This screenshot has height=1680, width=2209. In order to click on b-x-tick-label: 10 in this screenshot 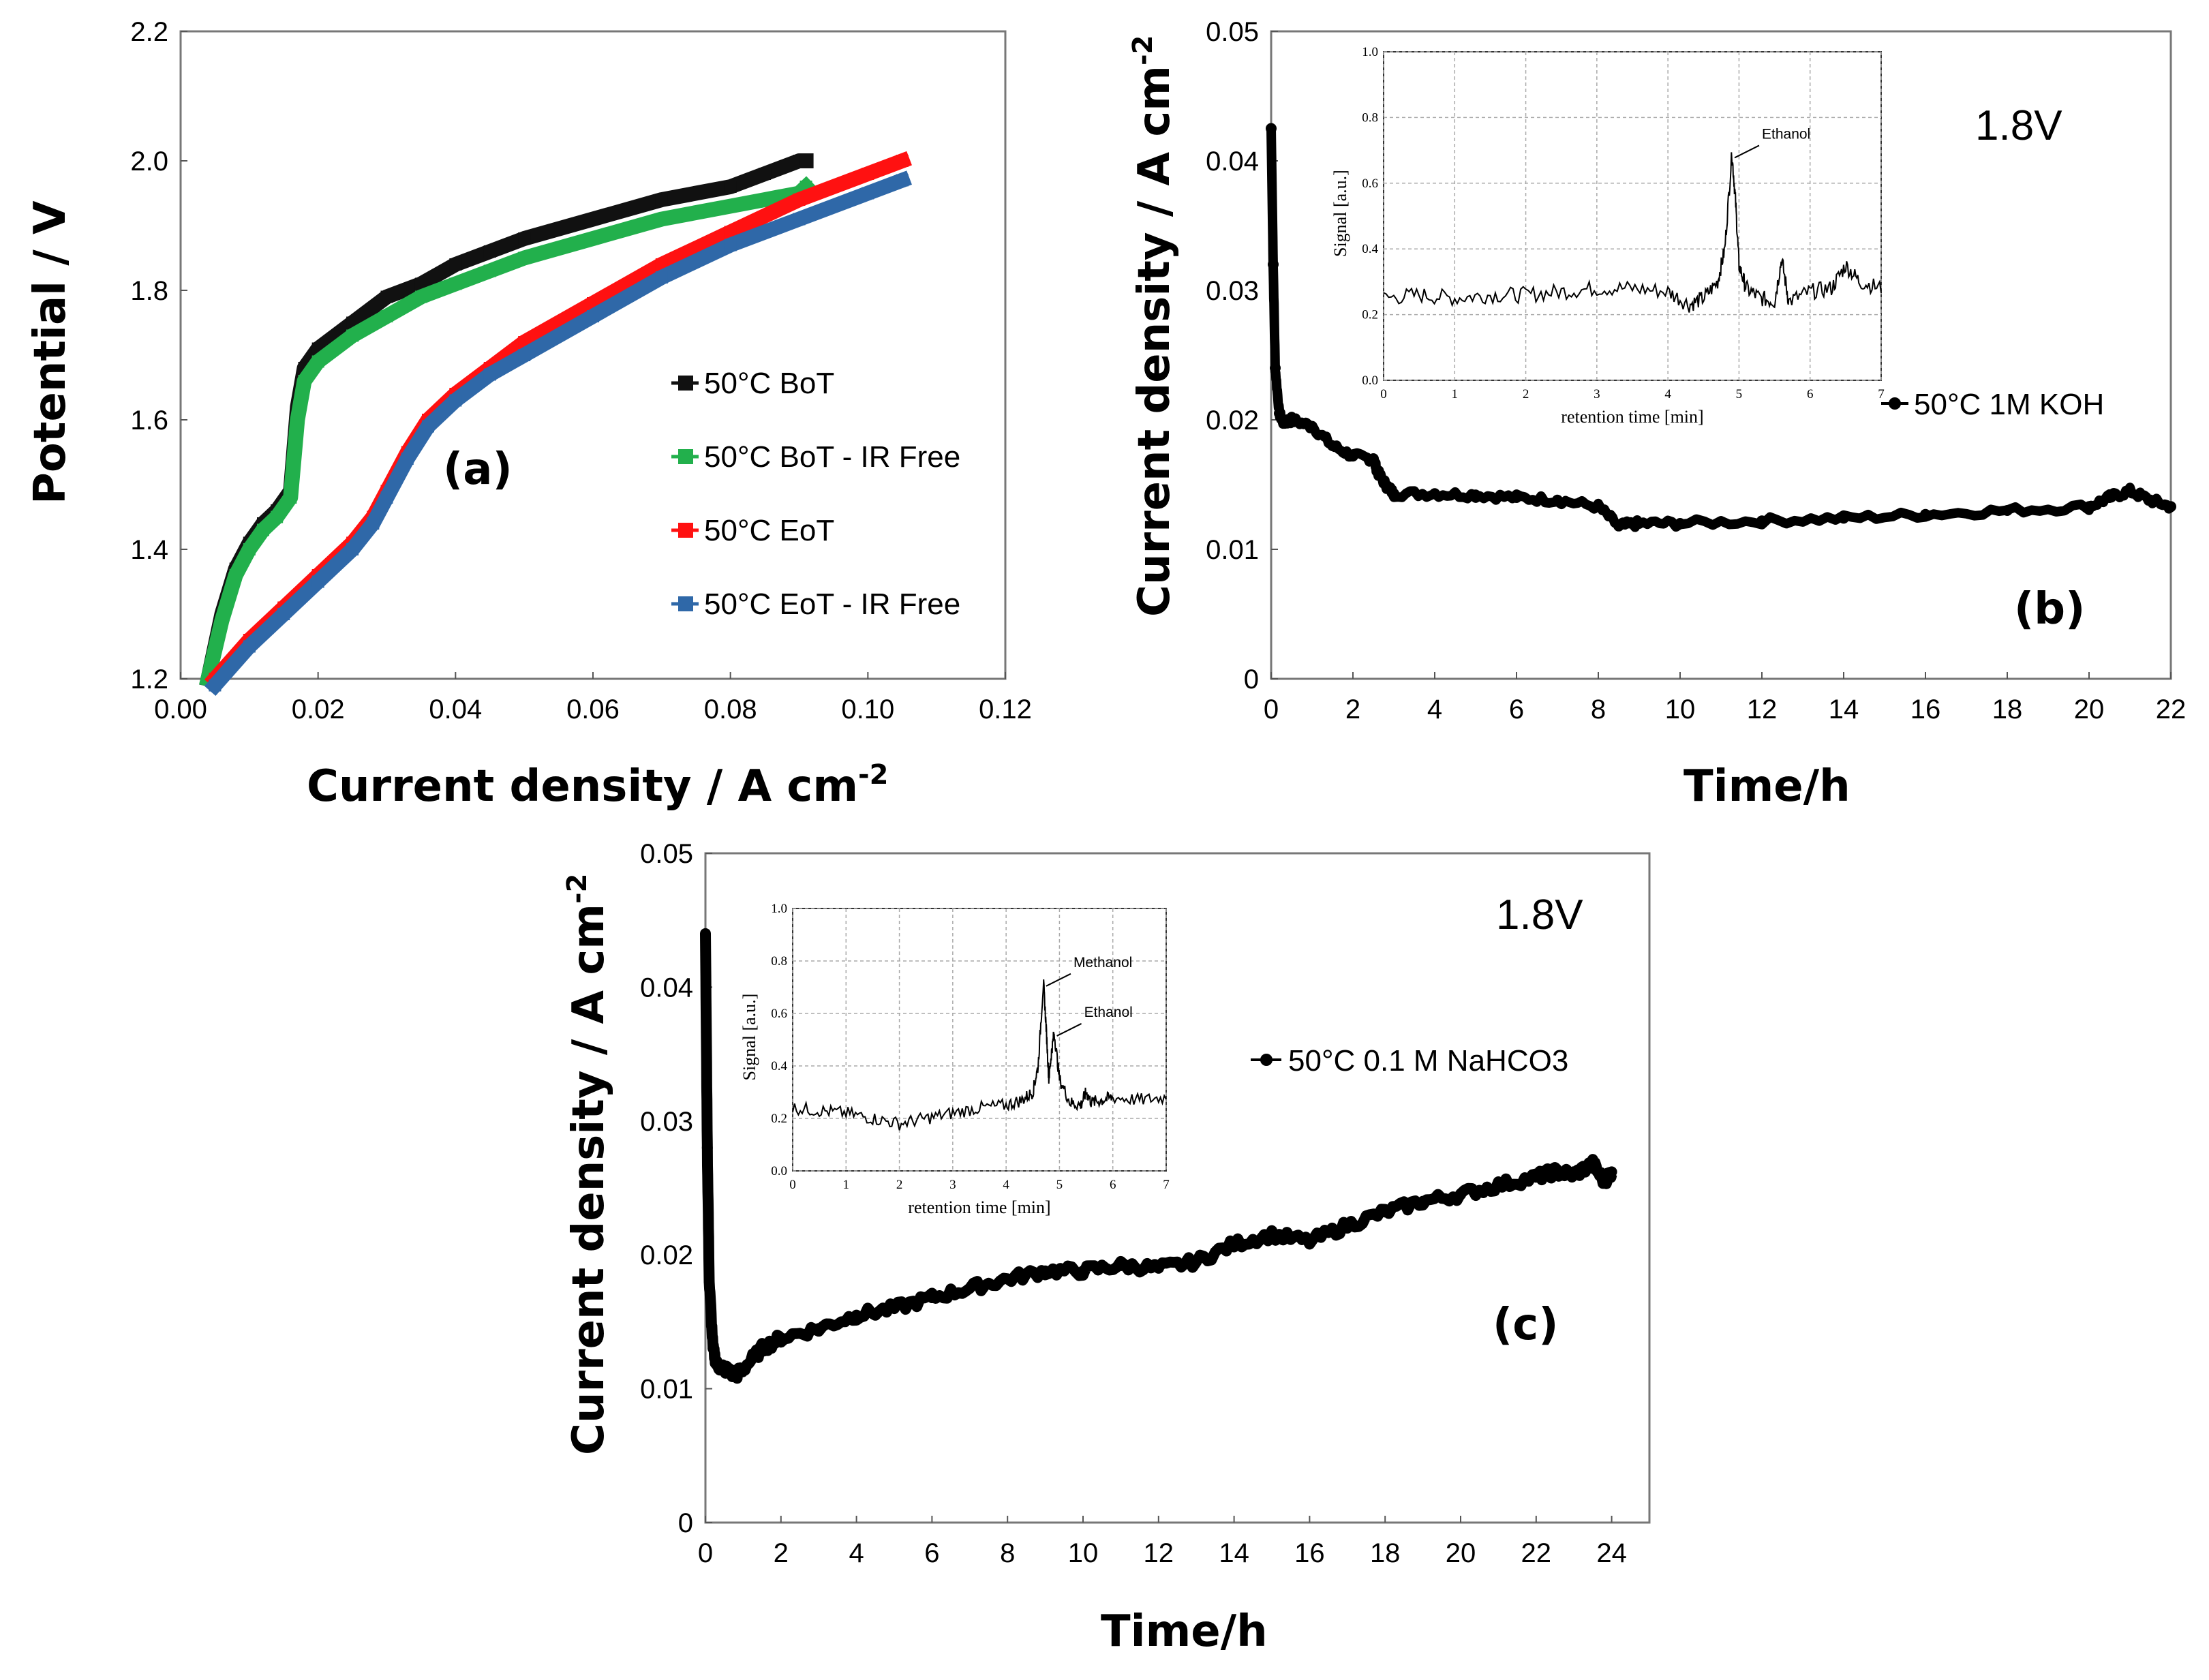, I will do `click(1680, 709)`.